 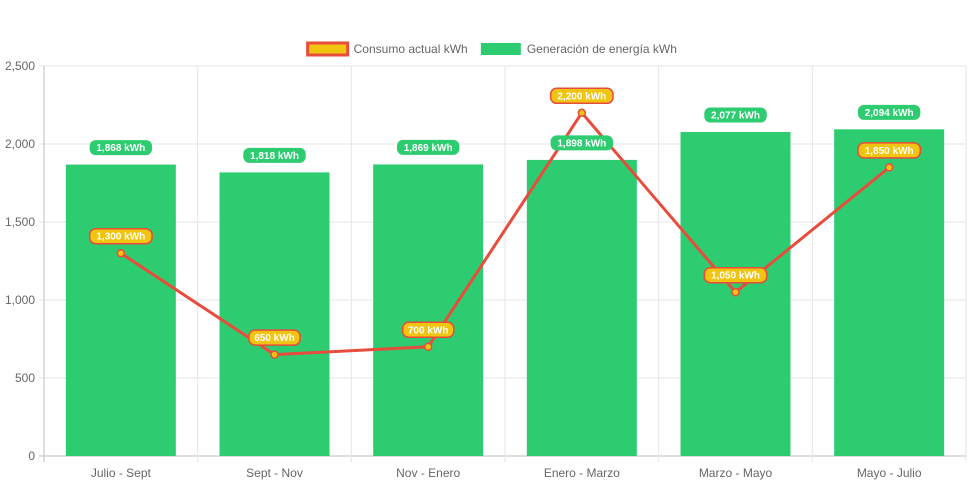 I want to click on data-label-text: 2,094 kWh, so click(x=889, y=113).